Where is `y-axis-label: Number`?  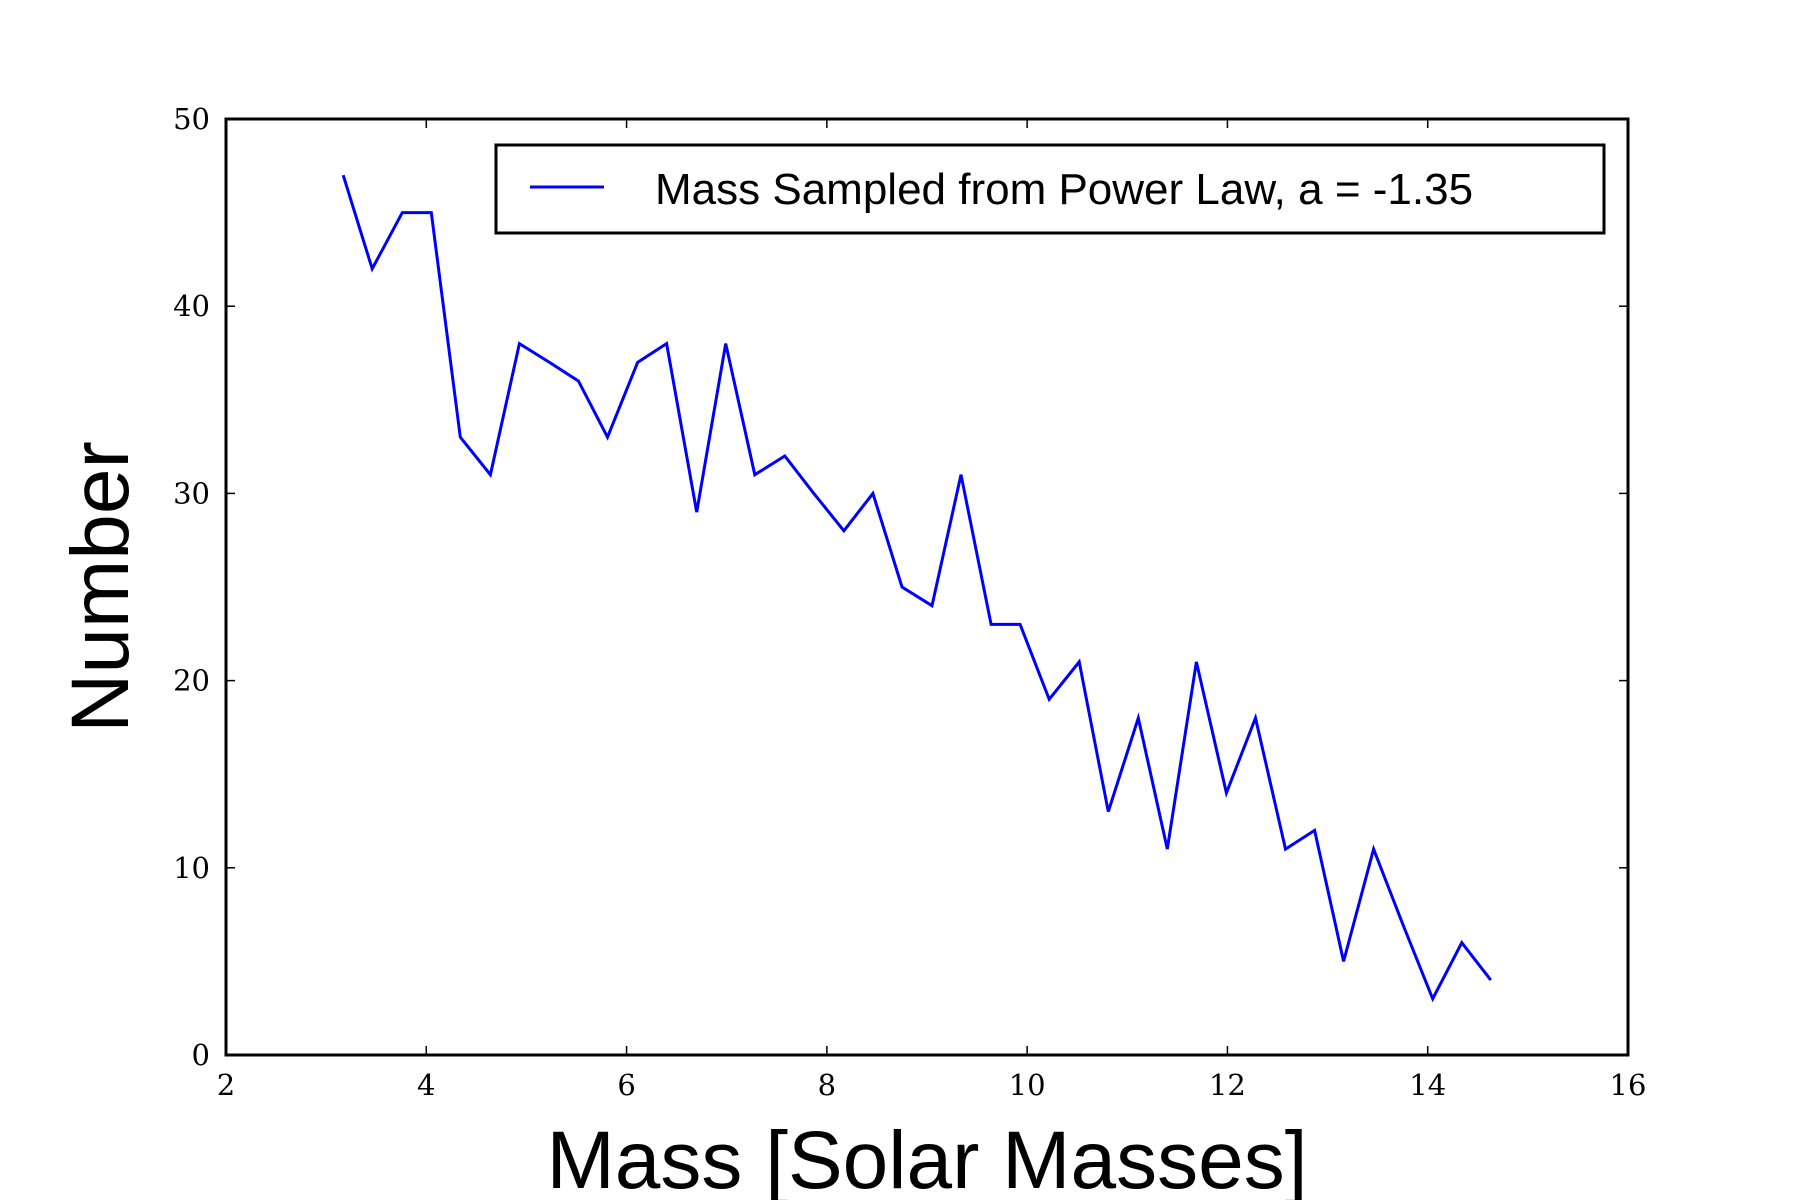
y-axis-label: Number is located at coordinates (100, 587).